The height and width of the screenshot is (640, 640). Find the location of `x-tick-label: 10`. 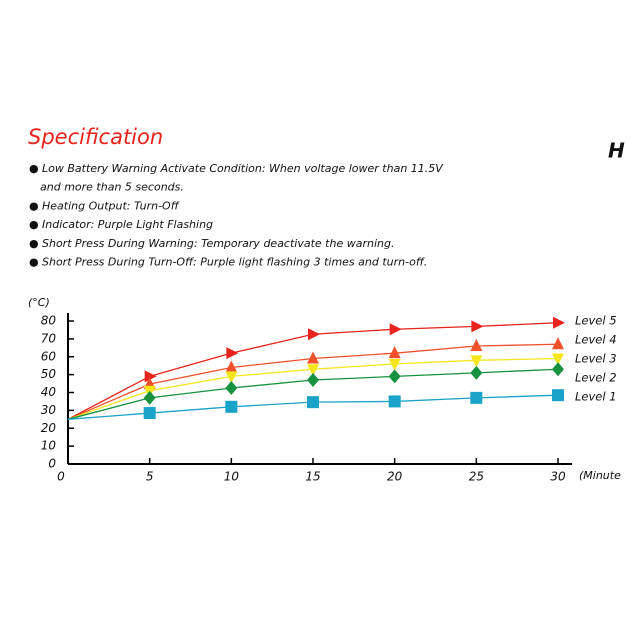

x-tick-label: 10 is located at coordinates (232, 477).